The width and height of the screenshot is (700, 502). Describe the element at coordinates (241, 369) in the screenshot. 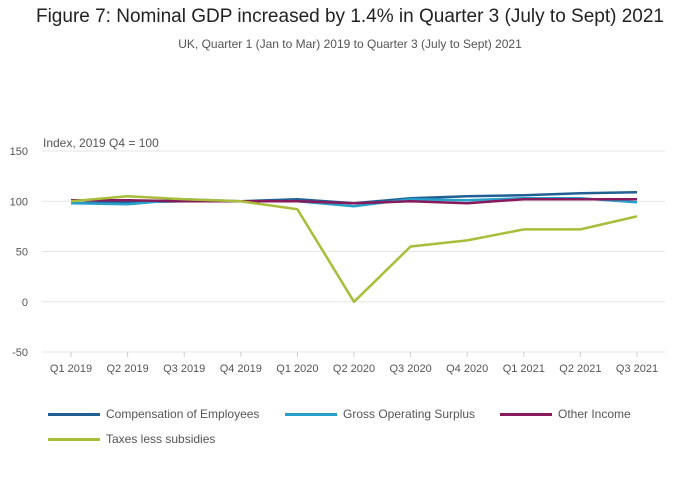

I see `x-tick-label: Q4 2019` at that location.